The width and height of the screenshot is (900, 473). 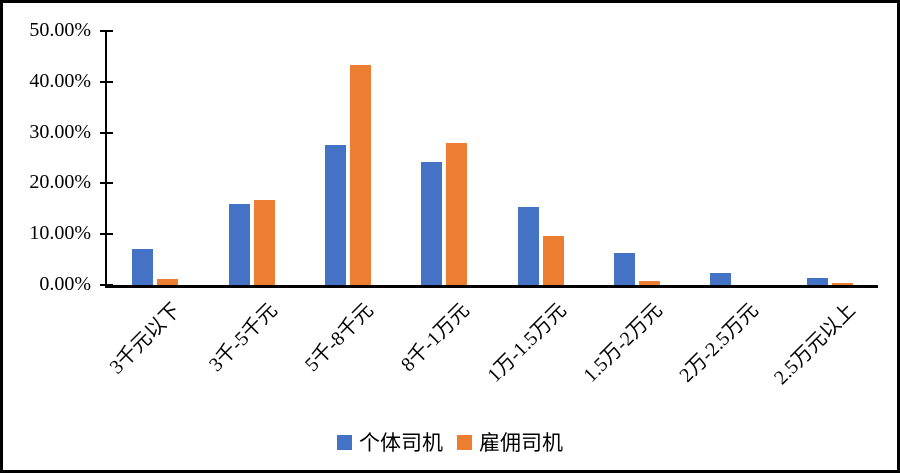 I want to click on y-axis-tick-label: 10.00%, so click(x=60, y=233).